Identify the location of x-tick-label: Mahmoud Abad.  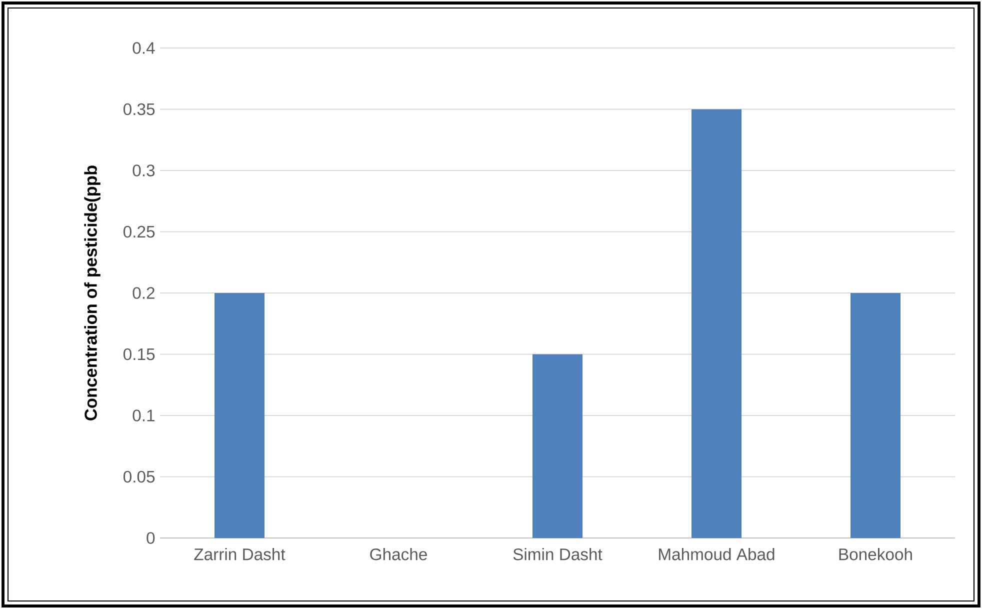
(716, 554).